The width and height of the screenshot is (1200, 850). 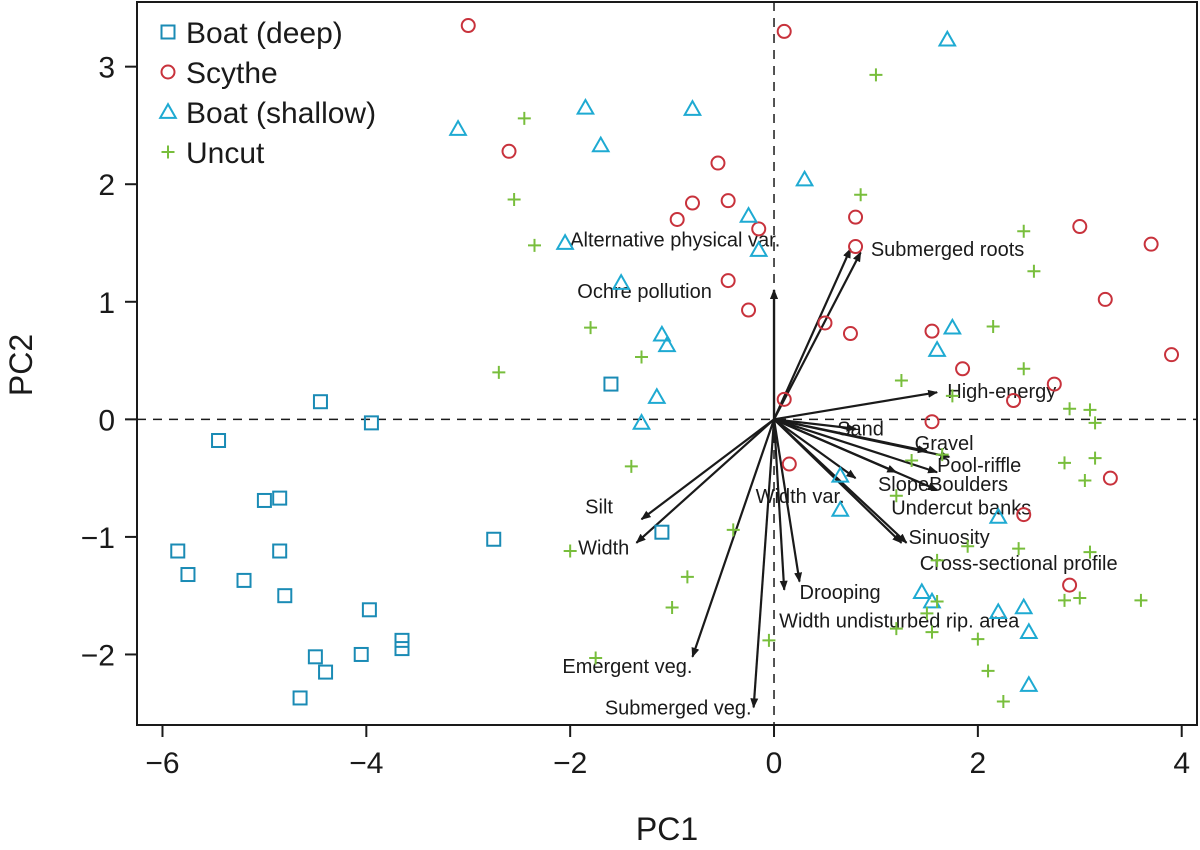 What do you see at coordinates (98, 538) in the screenshot?
I see `y-tick-label: −1` at bounding box center [98, 538].